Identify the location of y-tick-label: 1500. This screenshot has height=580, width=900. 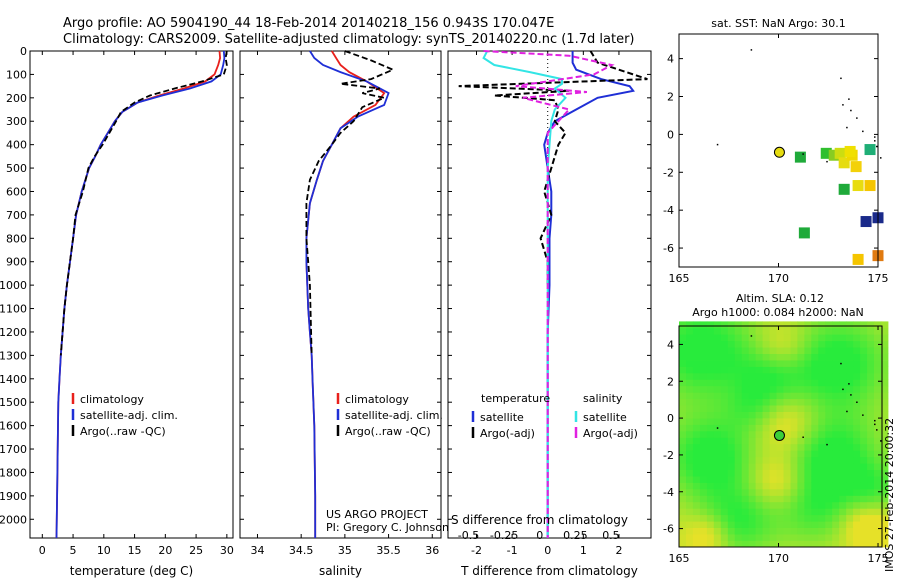
(13, 402).